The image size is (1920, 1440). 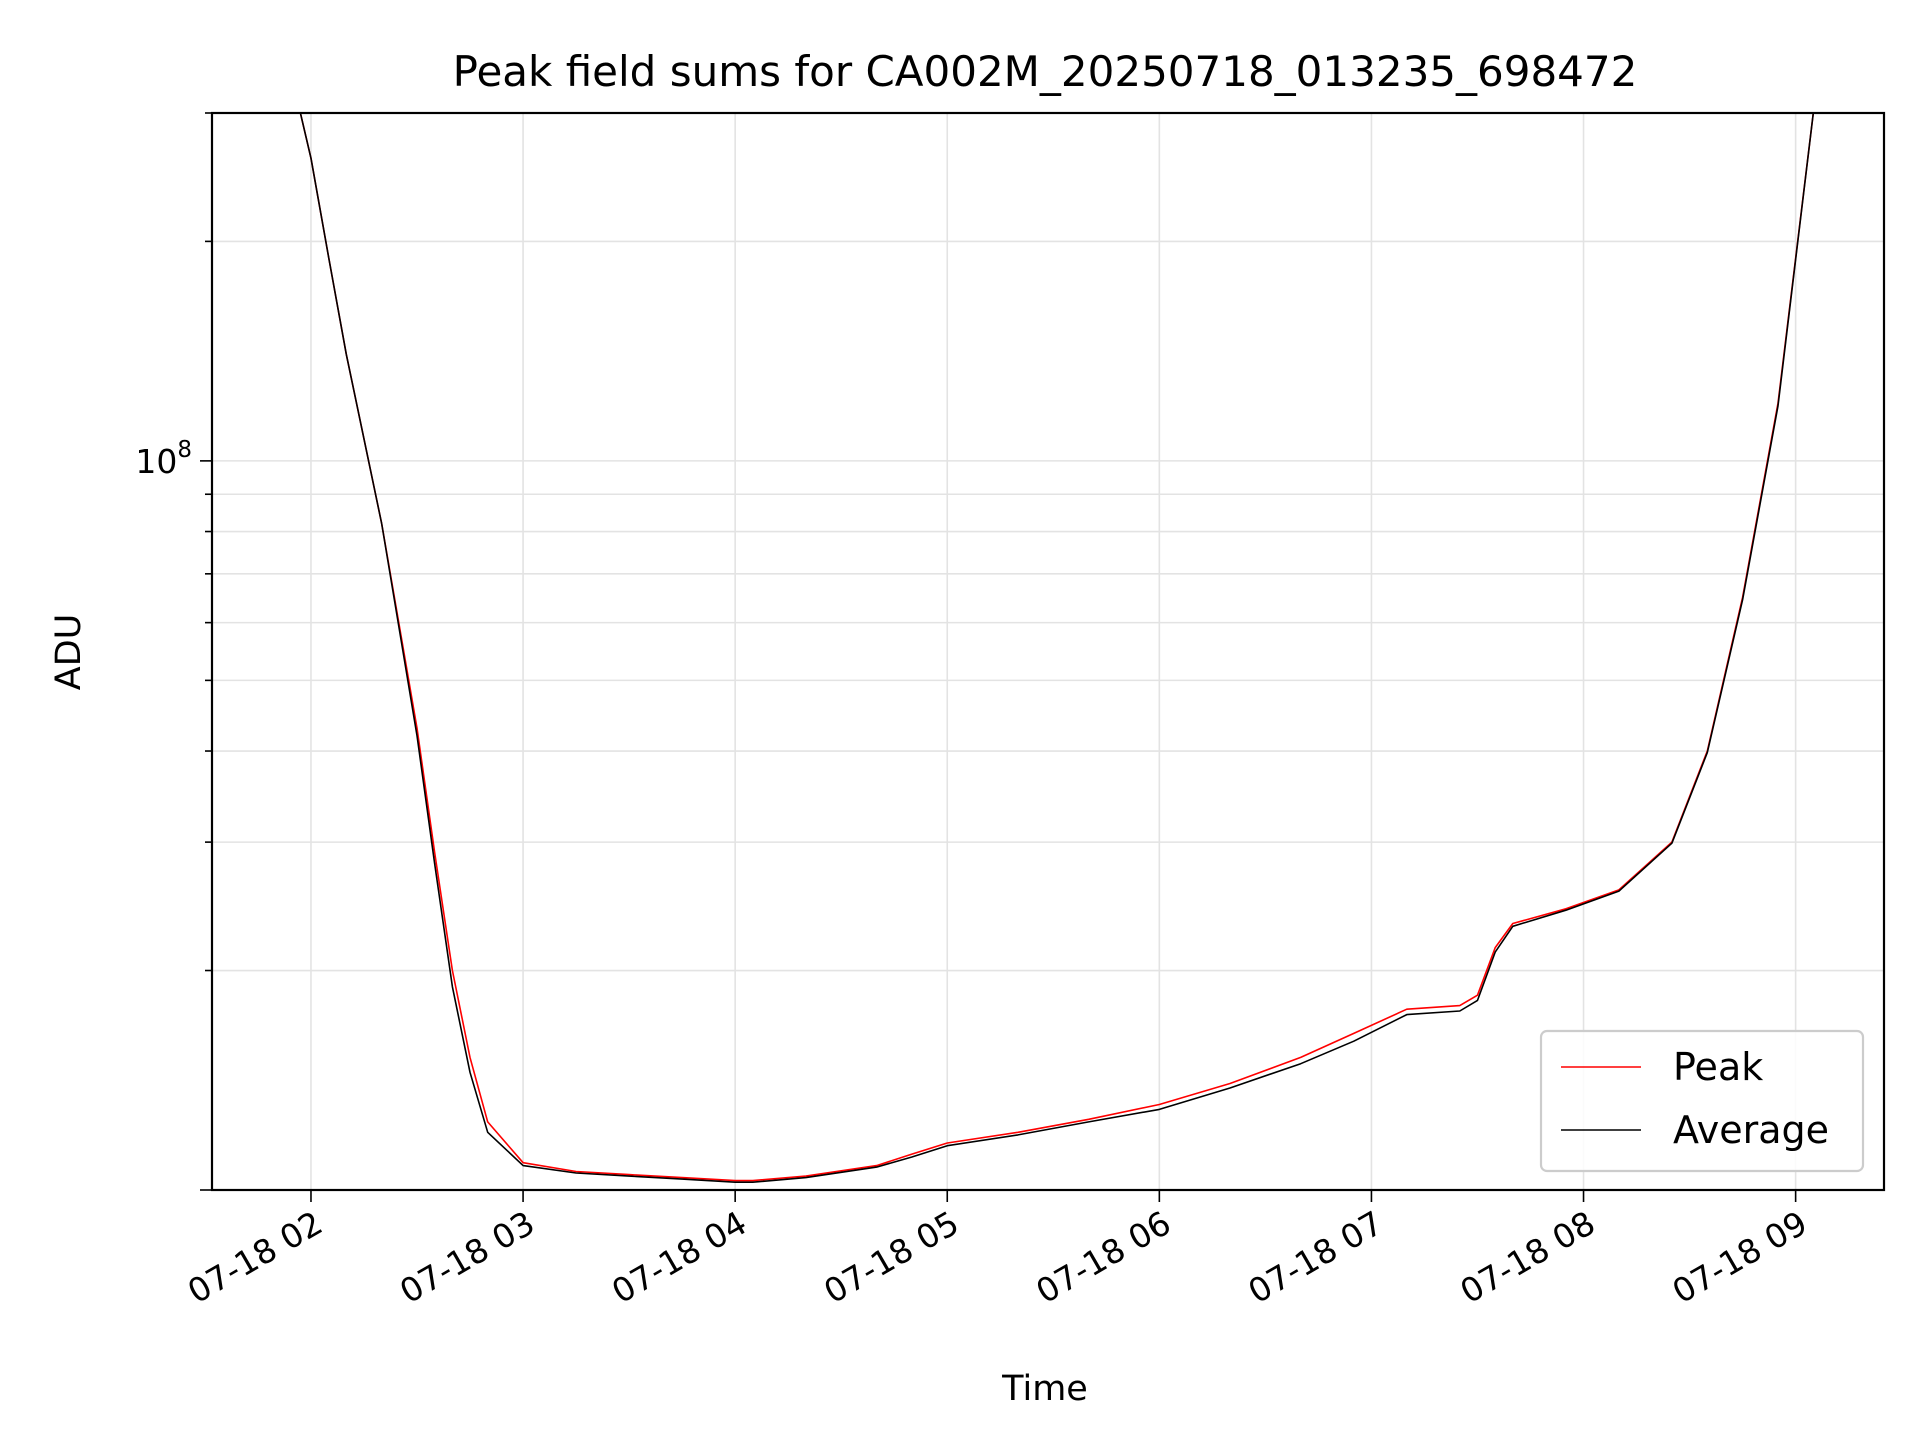 I want to click on x-axis-label: Time, so click(x=1044, y=1389).